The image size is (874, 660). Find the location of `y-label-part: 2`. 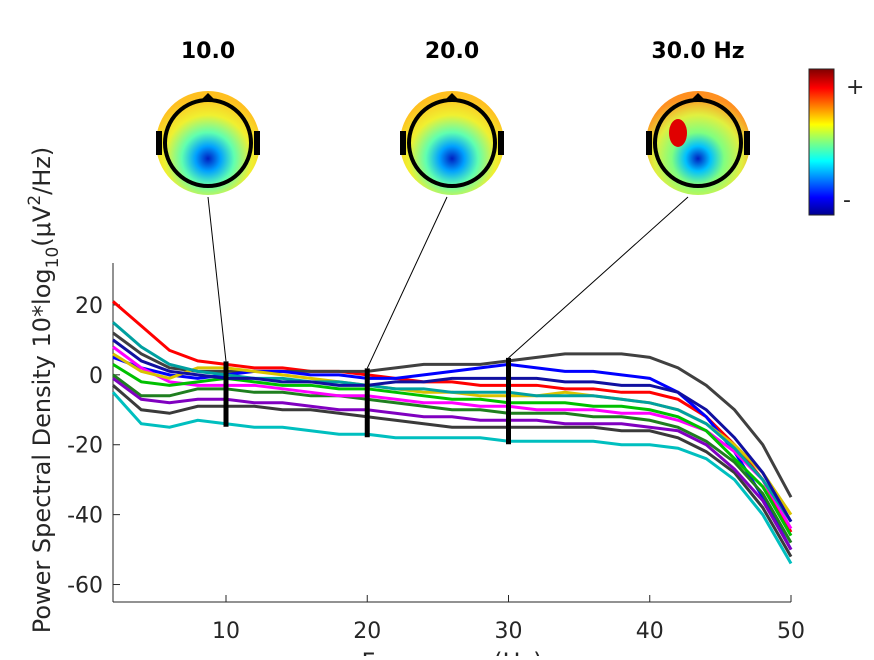

y-label-part: 2 is located at coordinates (35, 200).